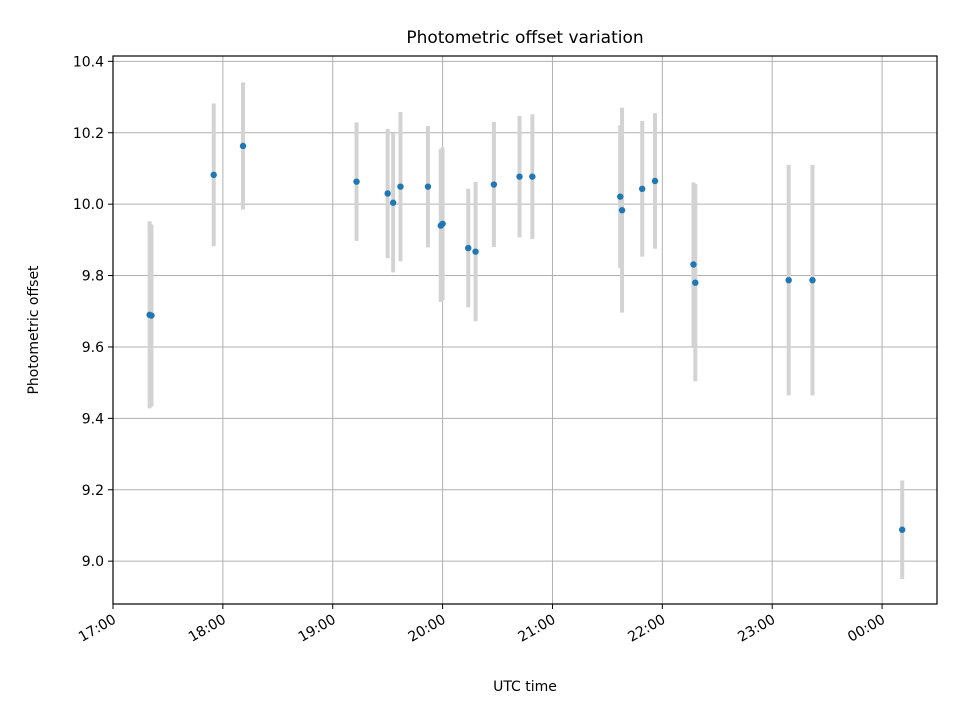 Image resolution: width=960 pixels, height=724 pixels. What do you see at coordinates (97, 629) in the screenshot?
I see `x-tick-label: 17:00` at bounding box center [97, 629].